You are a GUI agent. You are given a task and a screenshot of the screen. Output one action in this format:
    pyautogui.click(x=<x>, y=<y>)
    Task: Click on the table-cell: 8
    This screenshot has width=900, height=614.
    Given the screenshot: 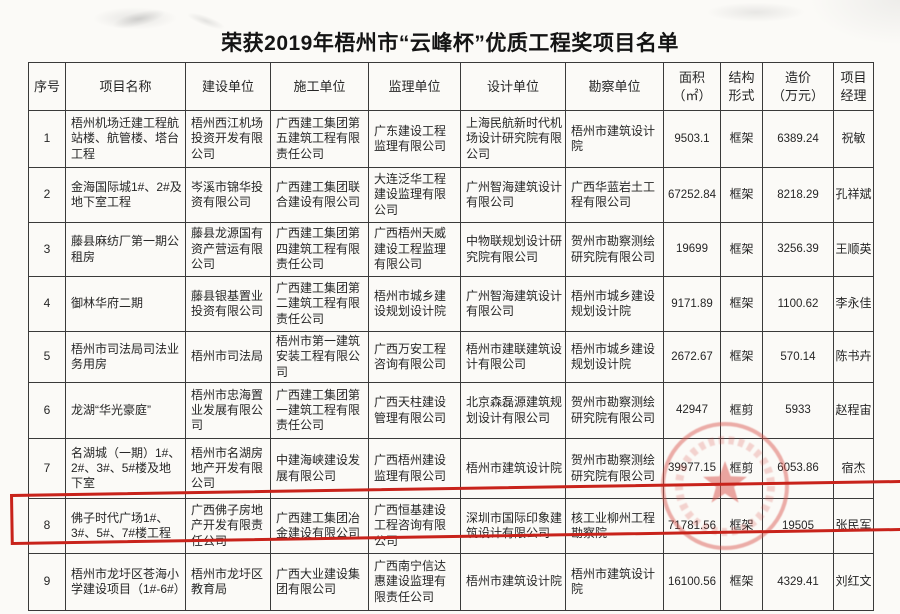 What is the action you would take?
    pyautogui.click(x=47, y=526)
    